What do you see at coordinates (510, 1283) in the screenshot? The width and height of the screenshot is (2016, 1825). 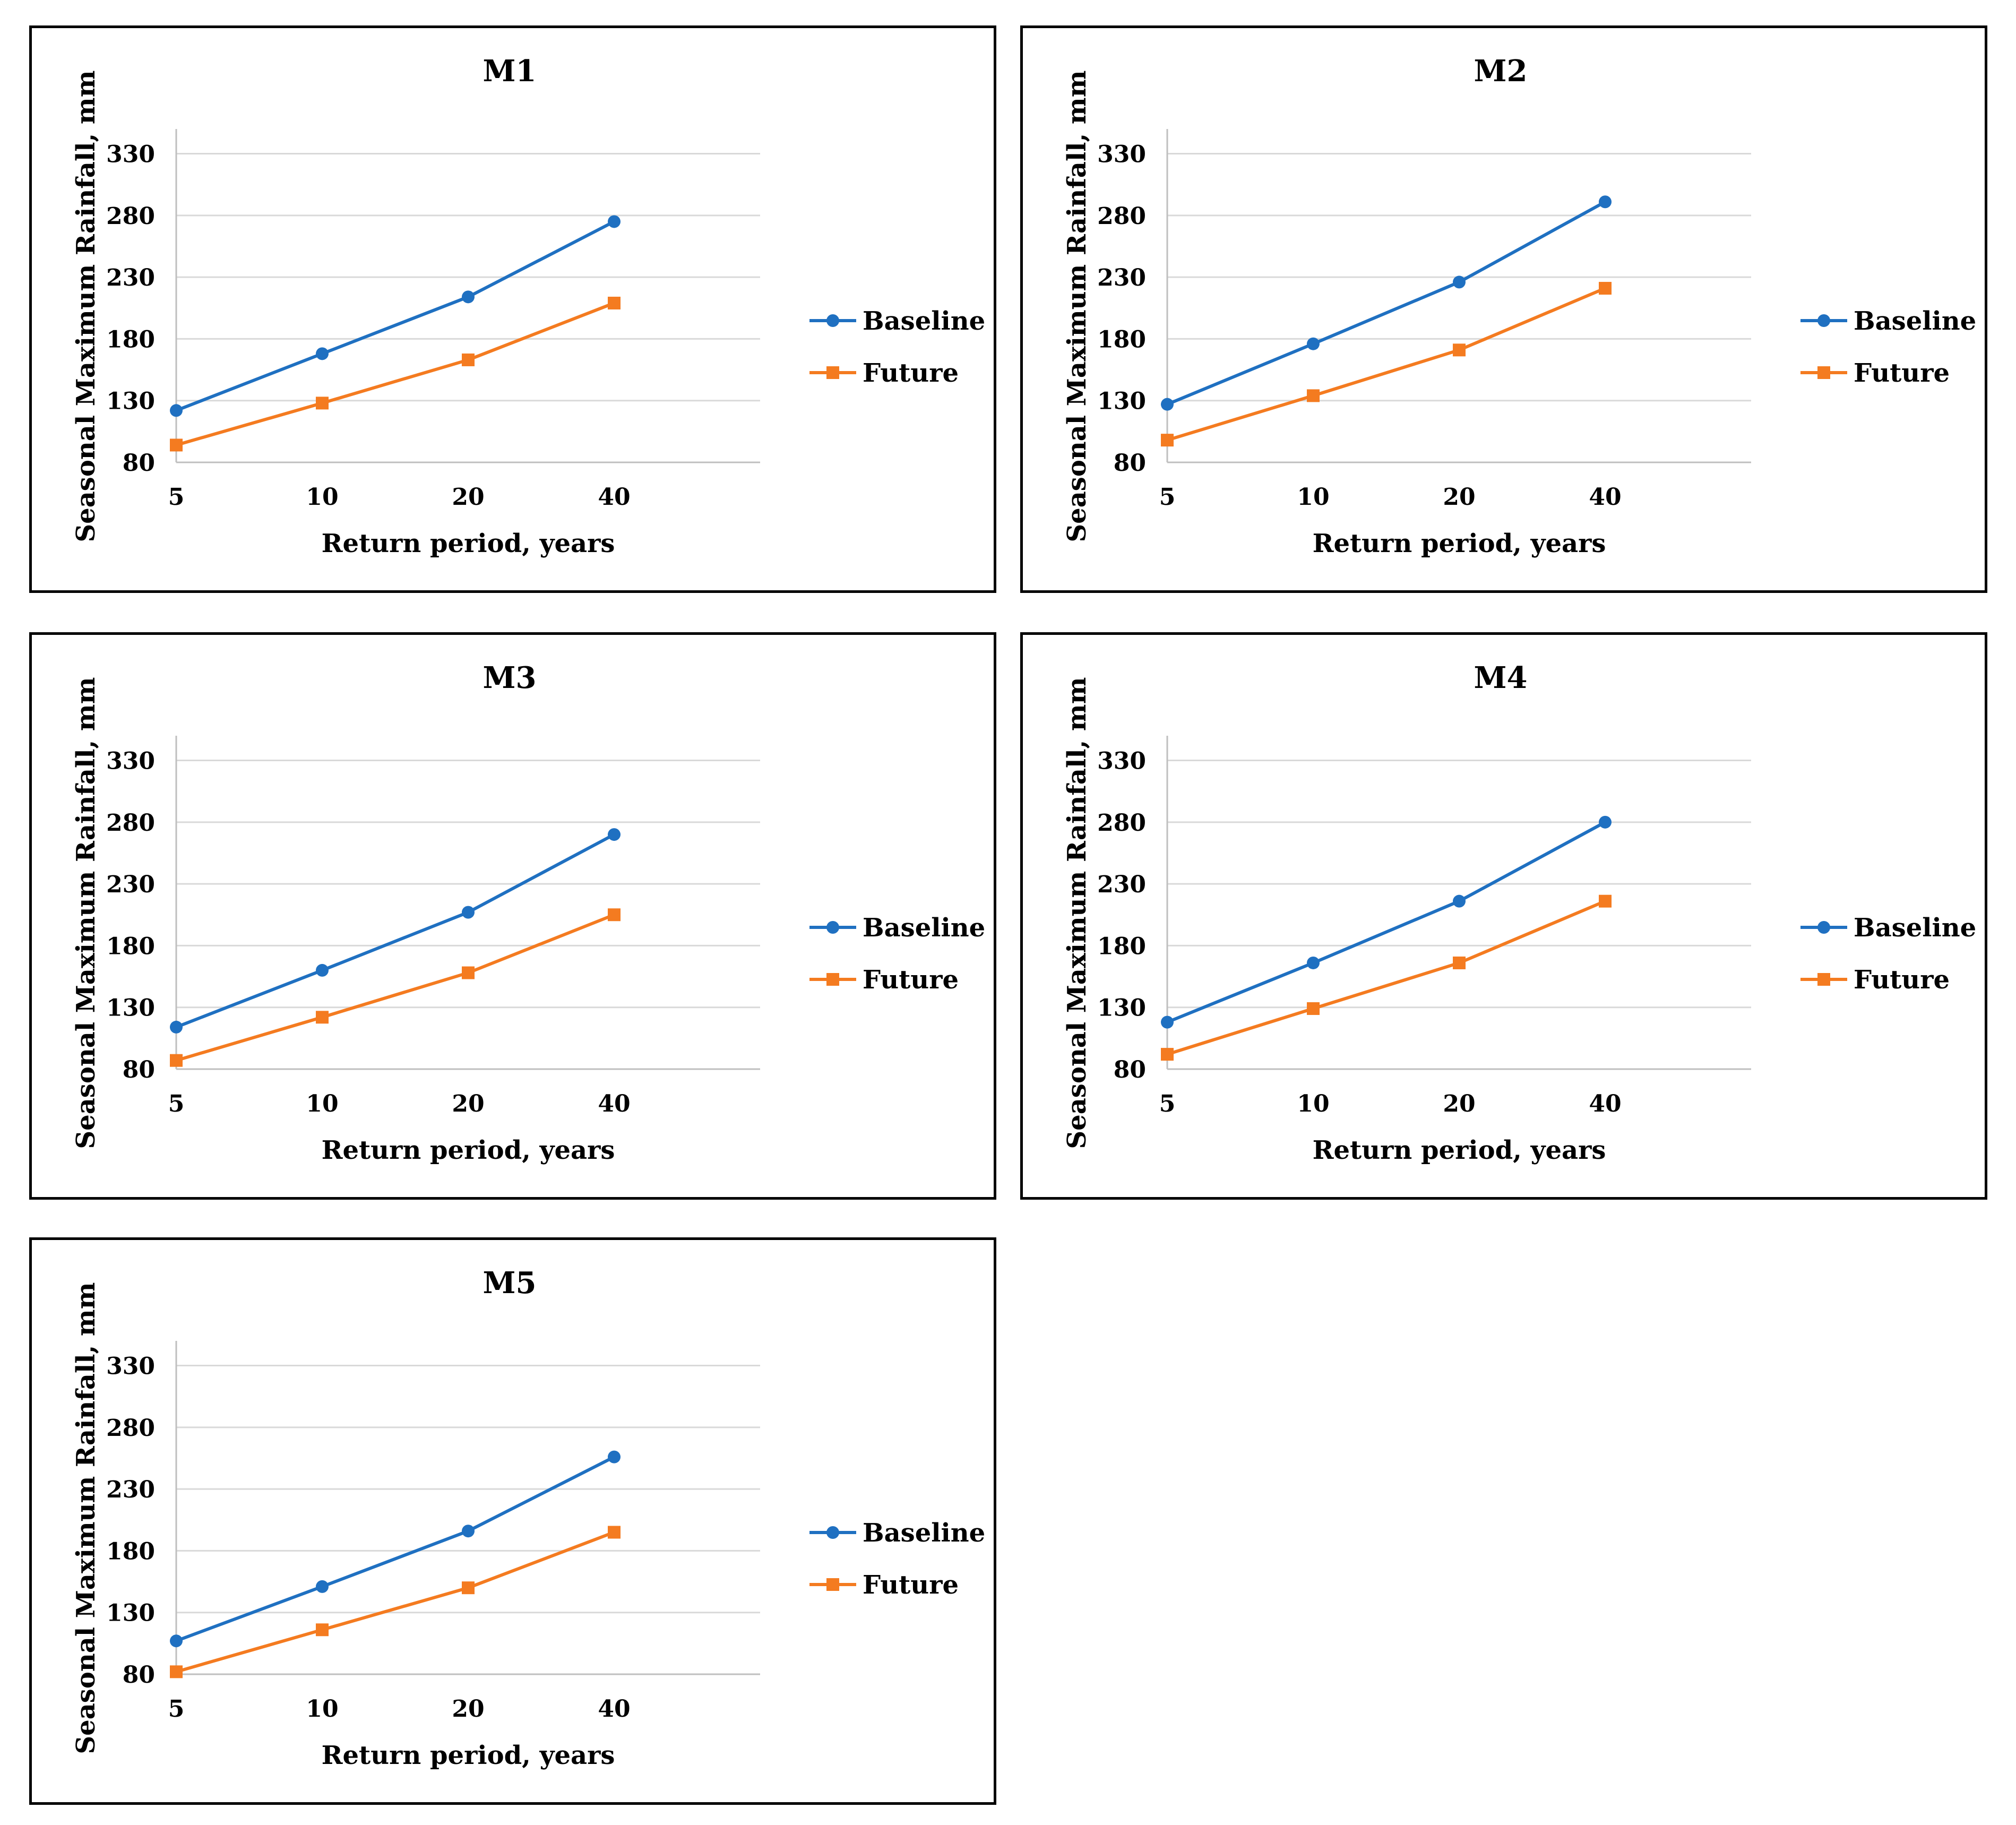 I see `chart-title: M5` at bounding box center [510, 1283].